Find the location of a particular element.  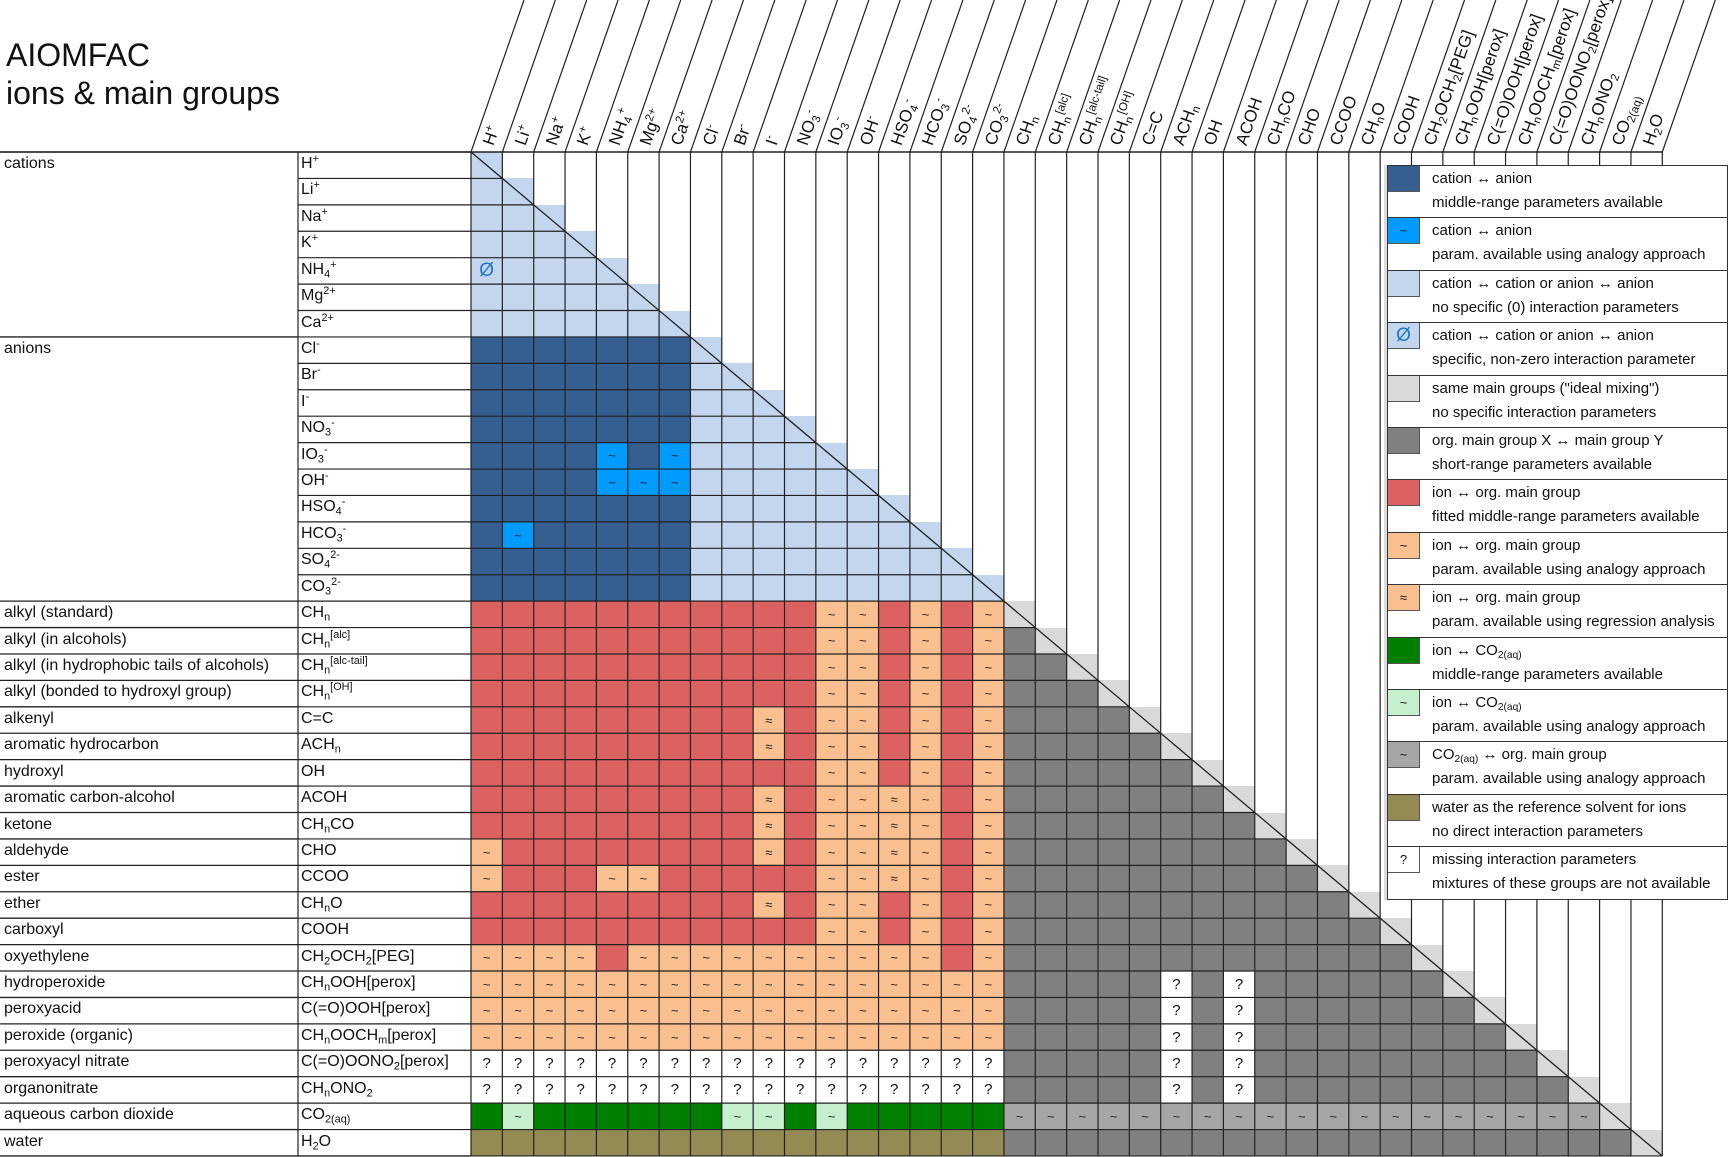

row-label: CHnCO is located at coordinates (328, 825).